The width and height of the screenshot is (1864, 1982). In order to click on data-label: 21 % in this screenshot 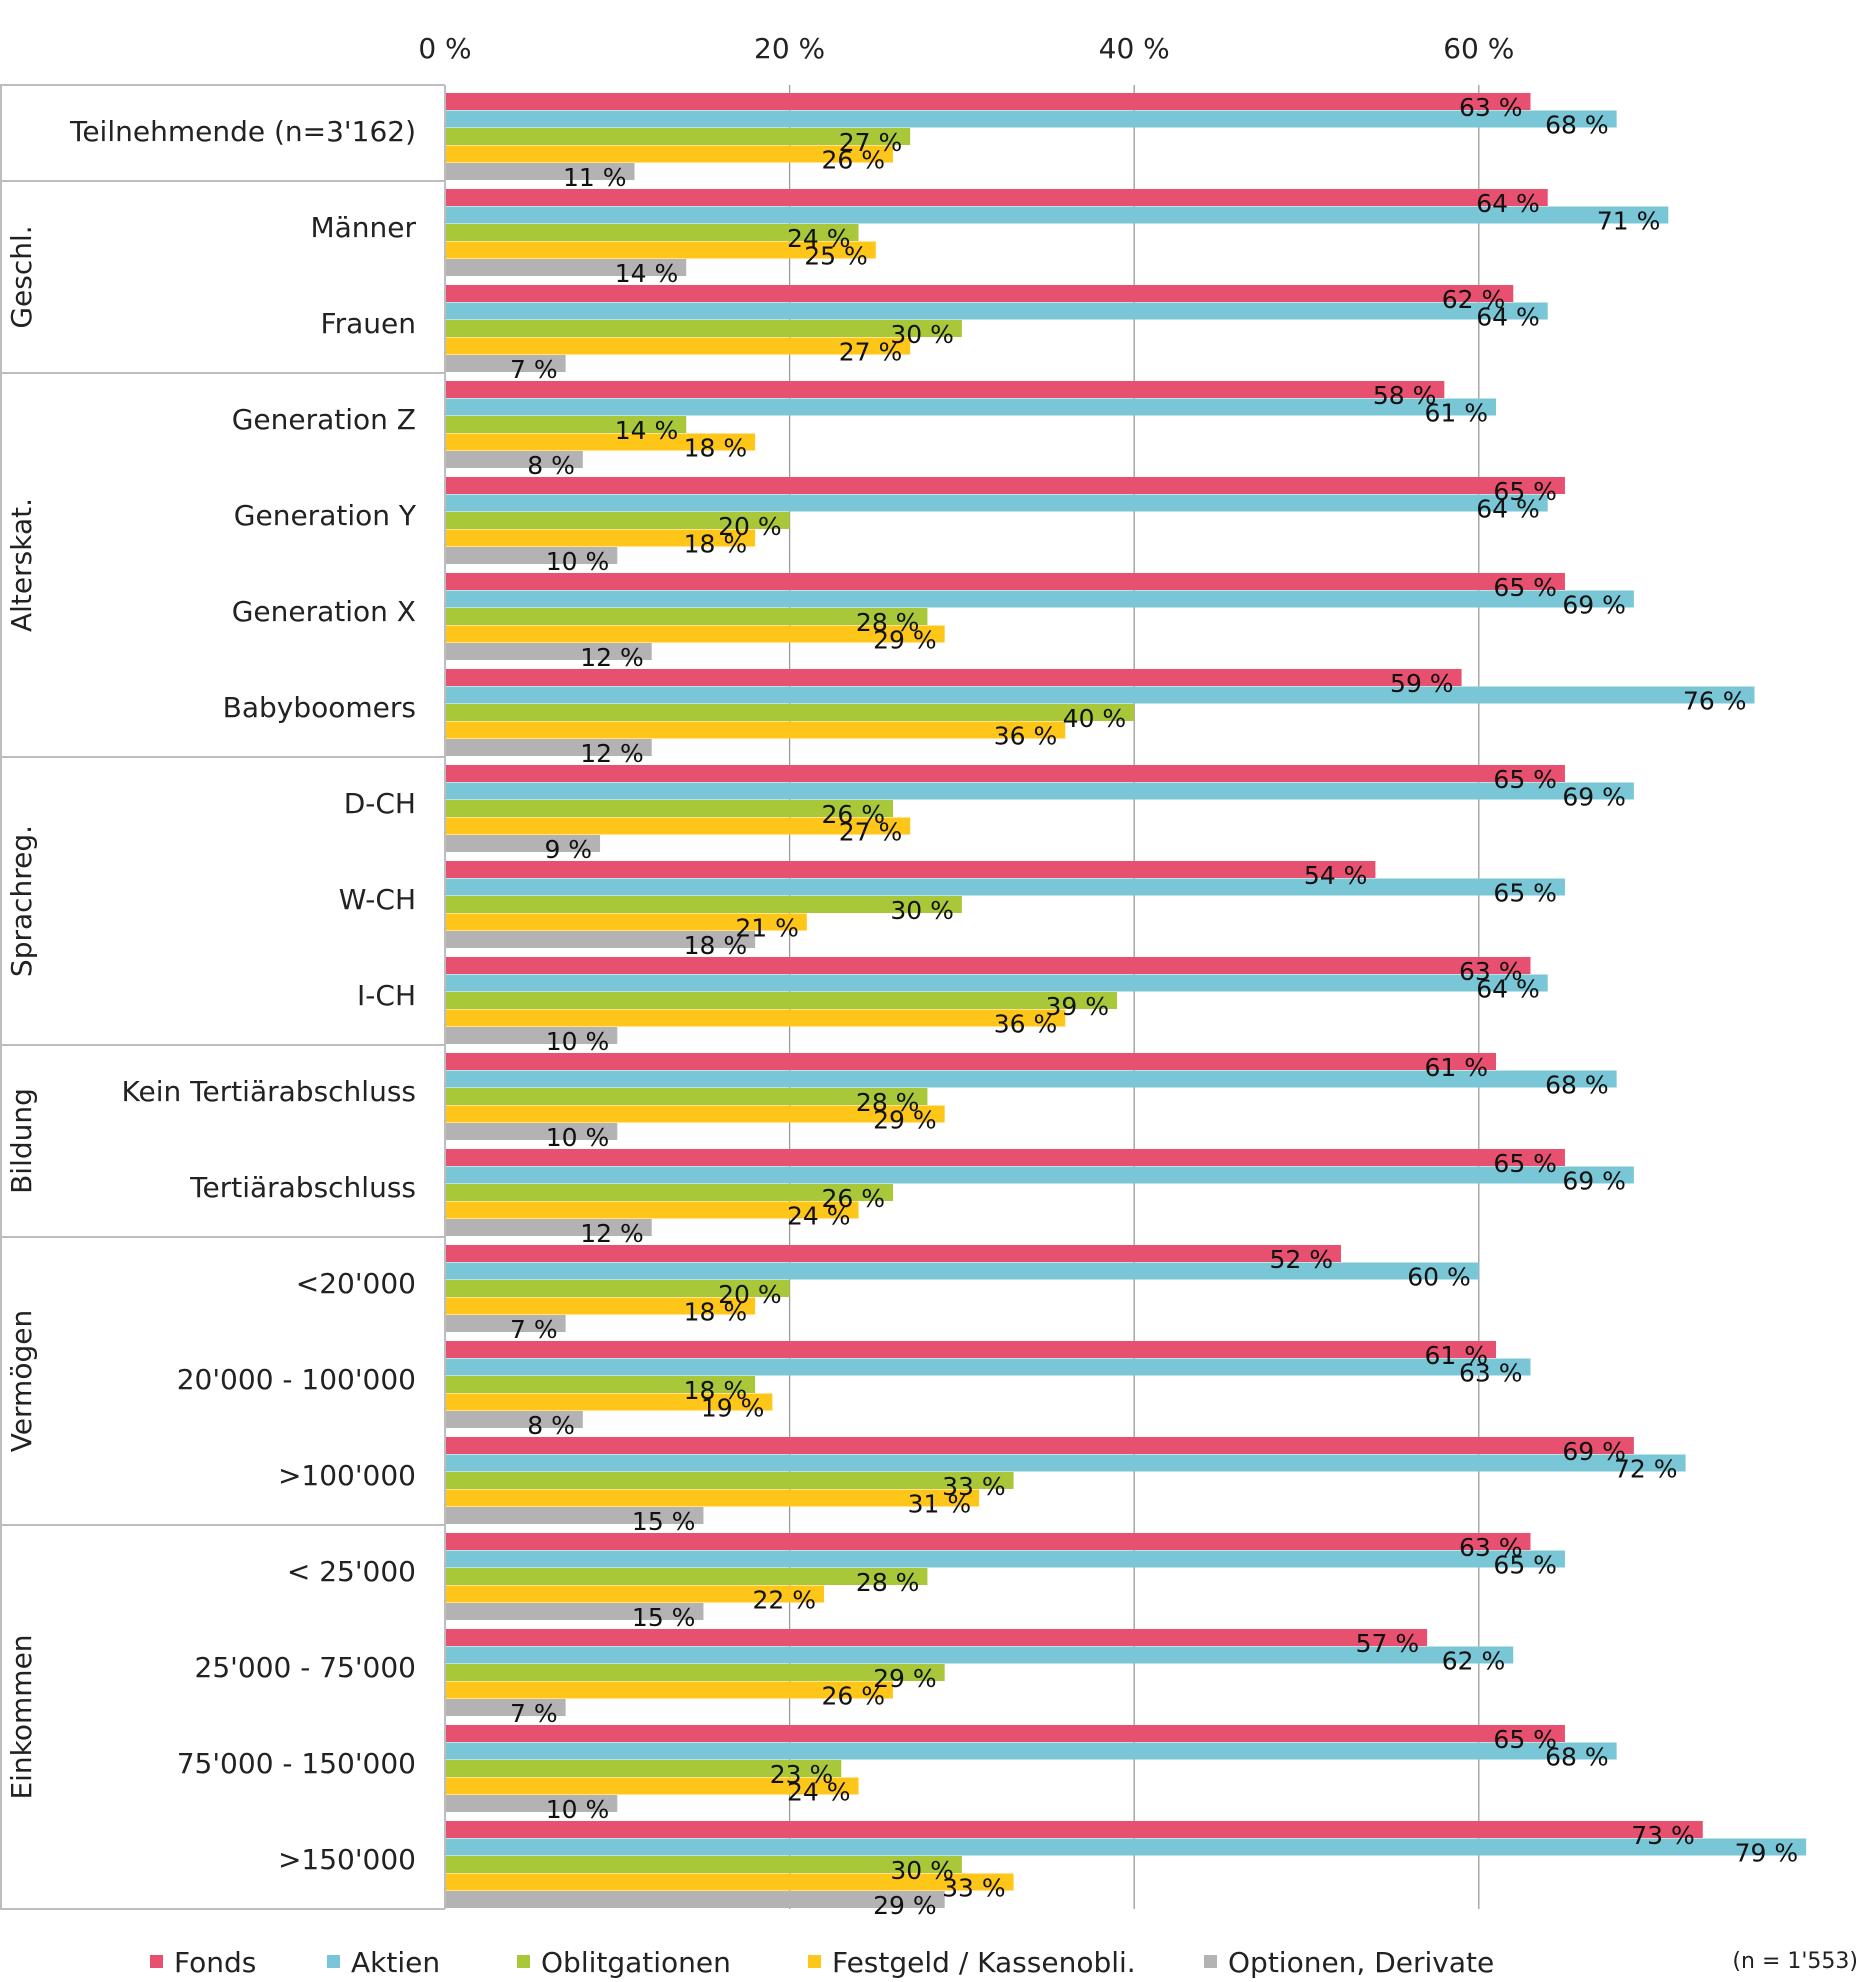, I will do `click(767, 928)`.